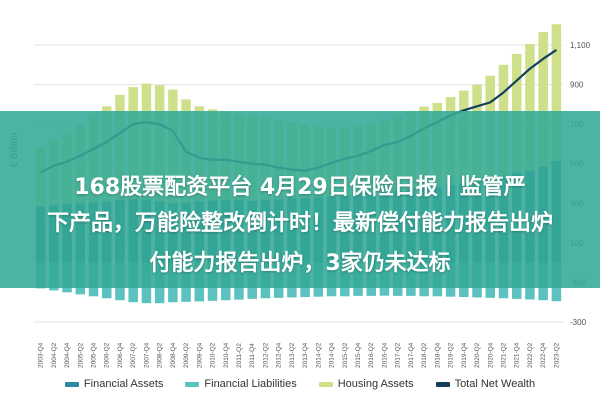 The height and width of the screenshot is (400, 600). I want to click on x-tick-label: 2013-Q4, so click(305, 355).